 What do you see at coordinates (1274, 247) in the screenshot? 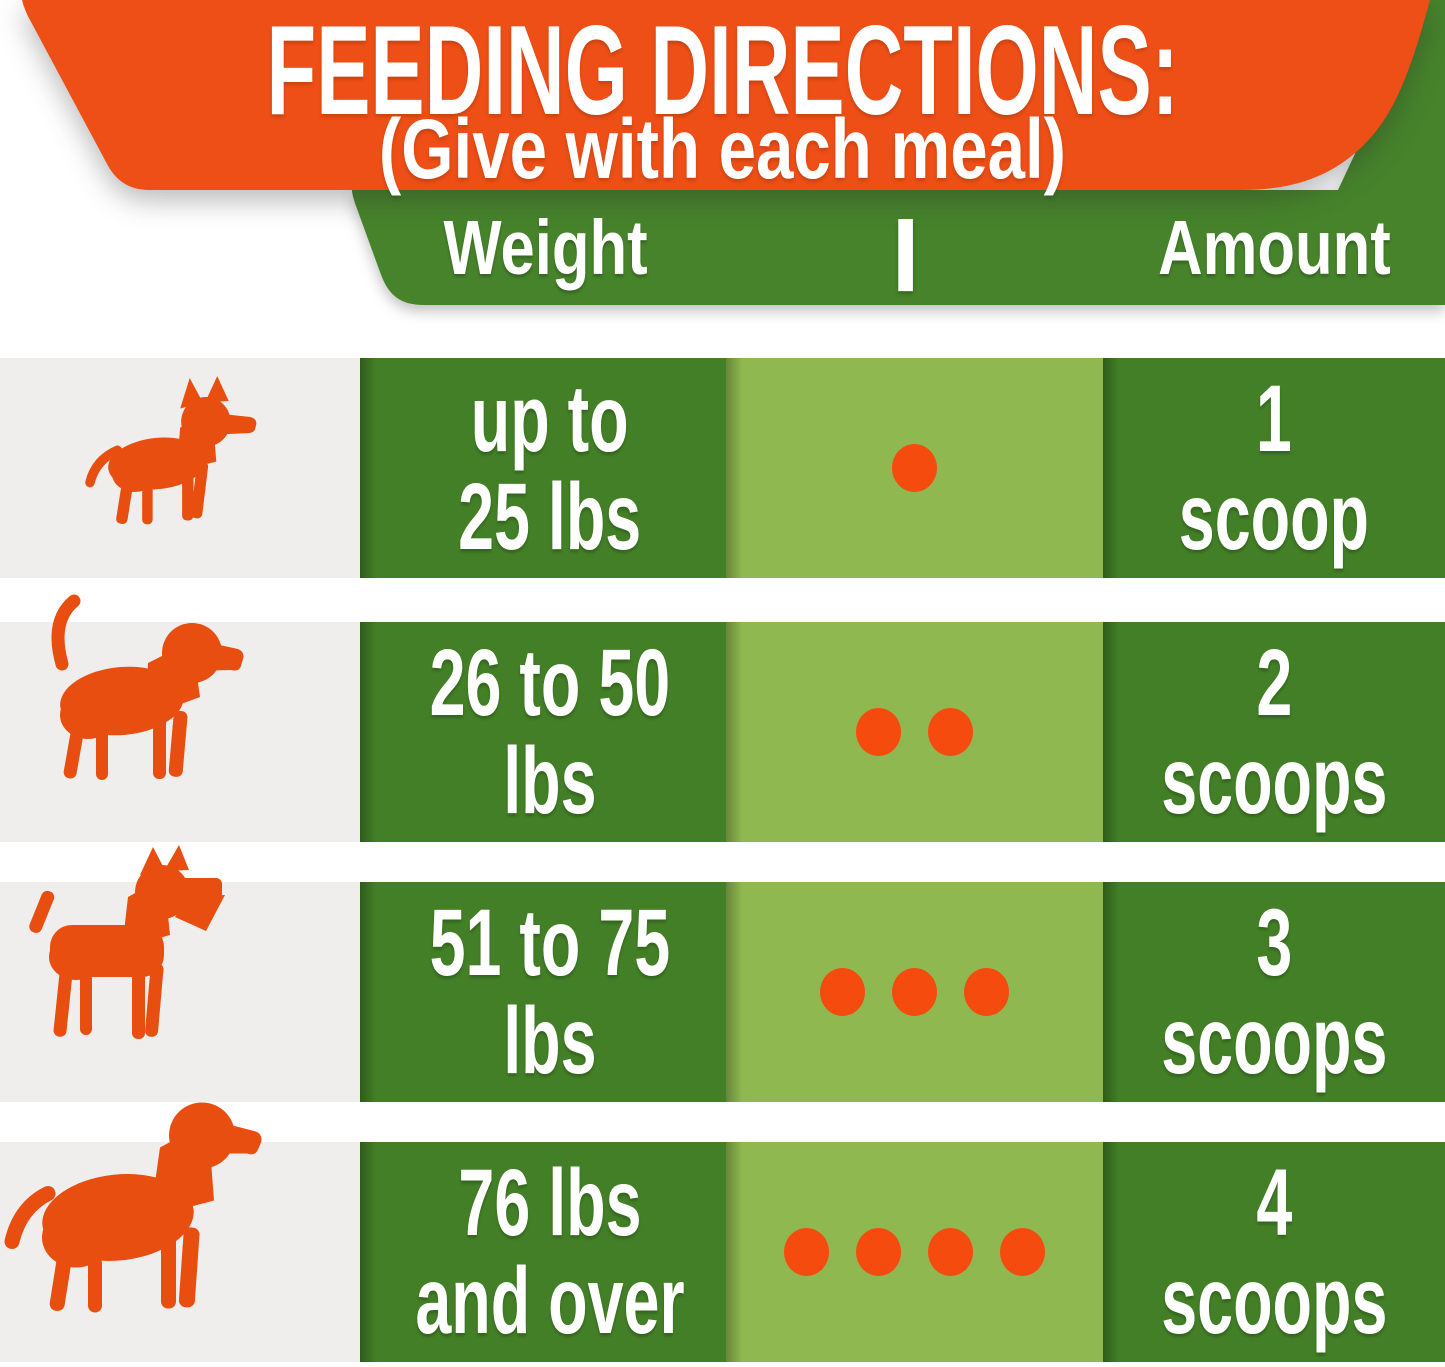
I see `column-header-amount: Amount` at bounding box center [1274, 247].